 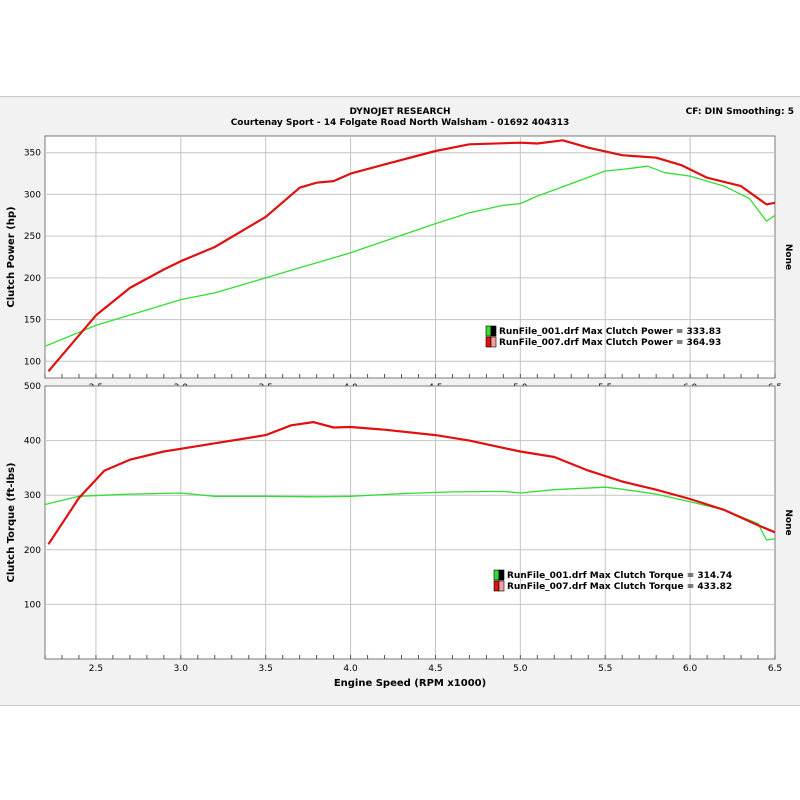 What do you see at coordinates (32, 442) in the screenshot?
I see `y-tick-label: 400` at bounding box center [32, 442].